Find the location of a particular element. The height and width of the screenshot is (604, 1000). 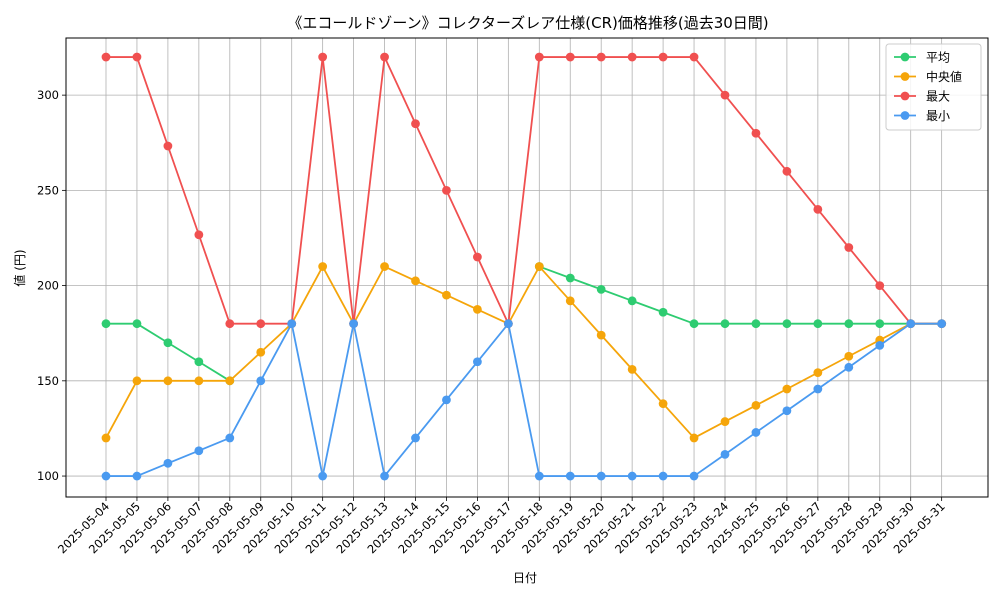

y-tick-label: 200 is located at coordinates (48, 286).